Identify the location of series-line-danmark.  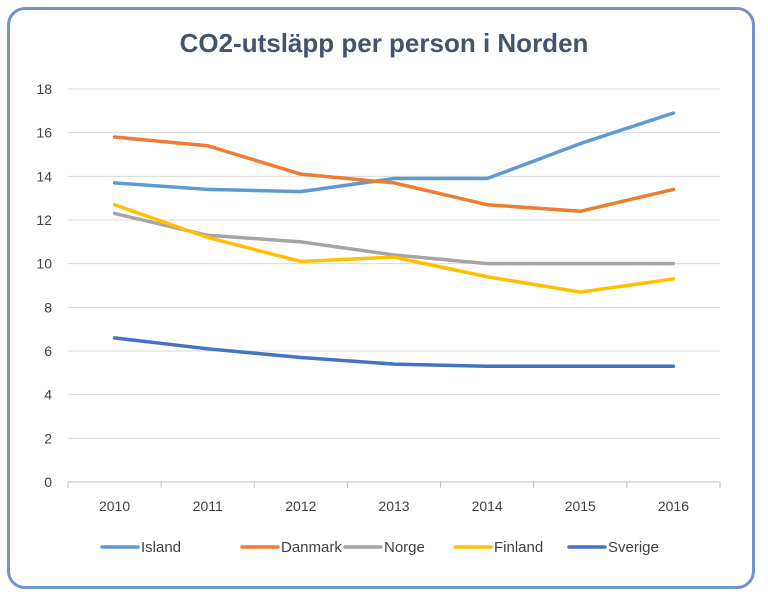
(394, 174).